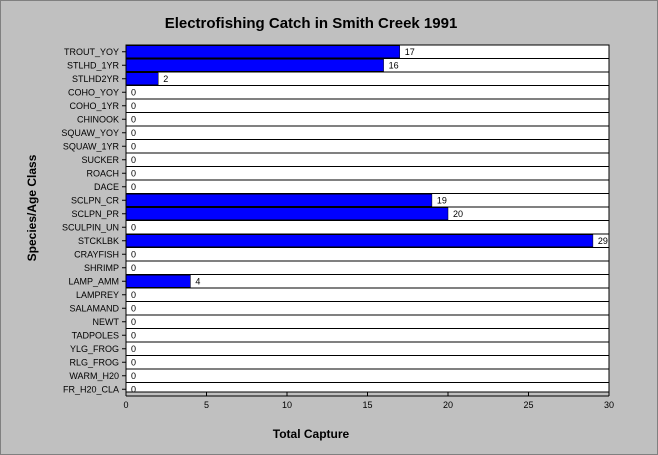 The height and width of the screenshot is (455, 658). What do you see at coordinates (603, 241) in the screenshot?
I see `value-label: 29` at bounding box center [603, 241].